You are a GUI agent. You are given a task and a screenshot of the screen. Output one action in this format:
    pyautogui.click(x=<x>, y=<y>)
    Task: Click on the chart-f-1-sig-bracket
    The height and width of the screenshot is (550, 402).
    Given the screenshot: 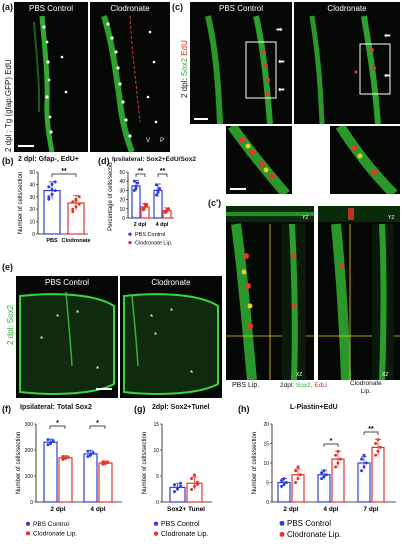 What is the action you would take?
    pyautogui.click(x=97, y=427)
    